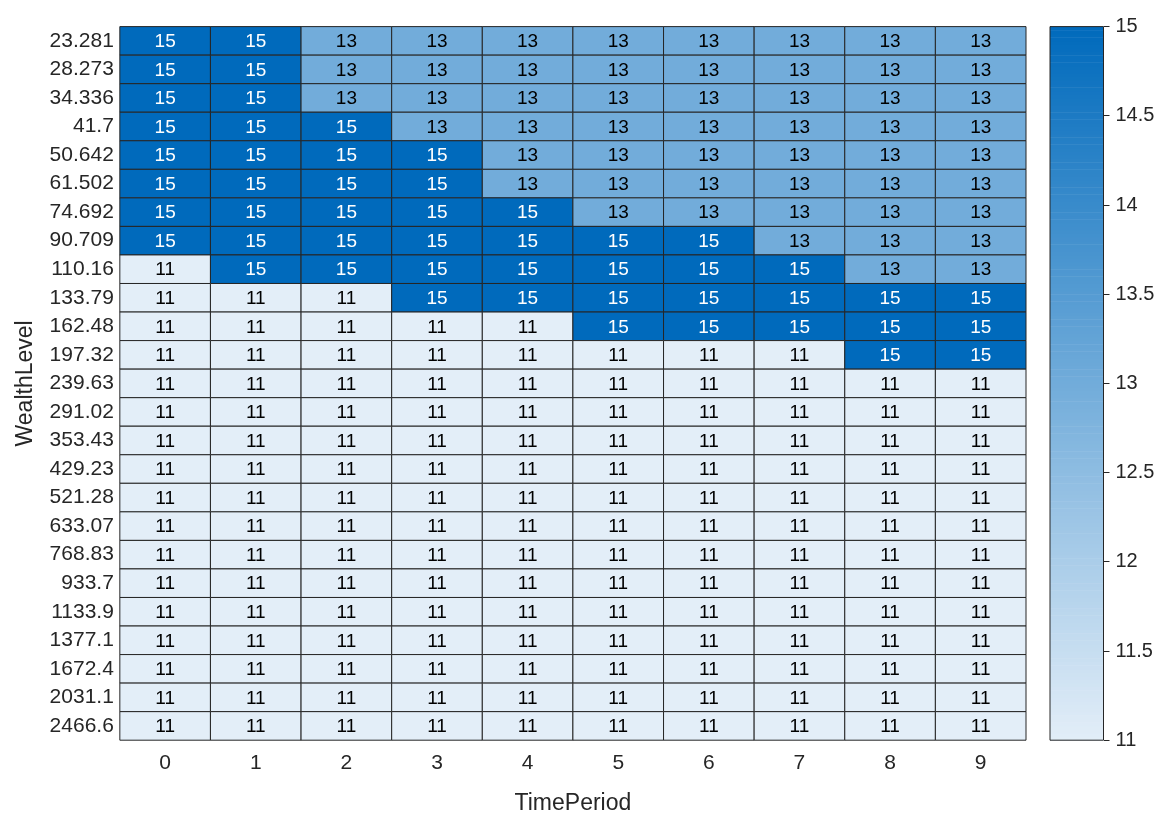 The height and width of the screenshot is (829, 1165). I want to click on x-tick-label: 2, so click(346, 761).